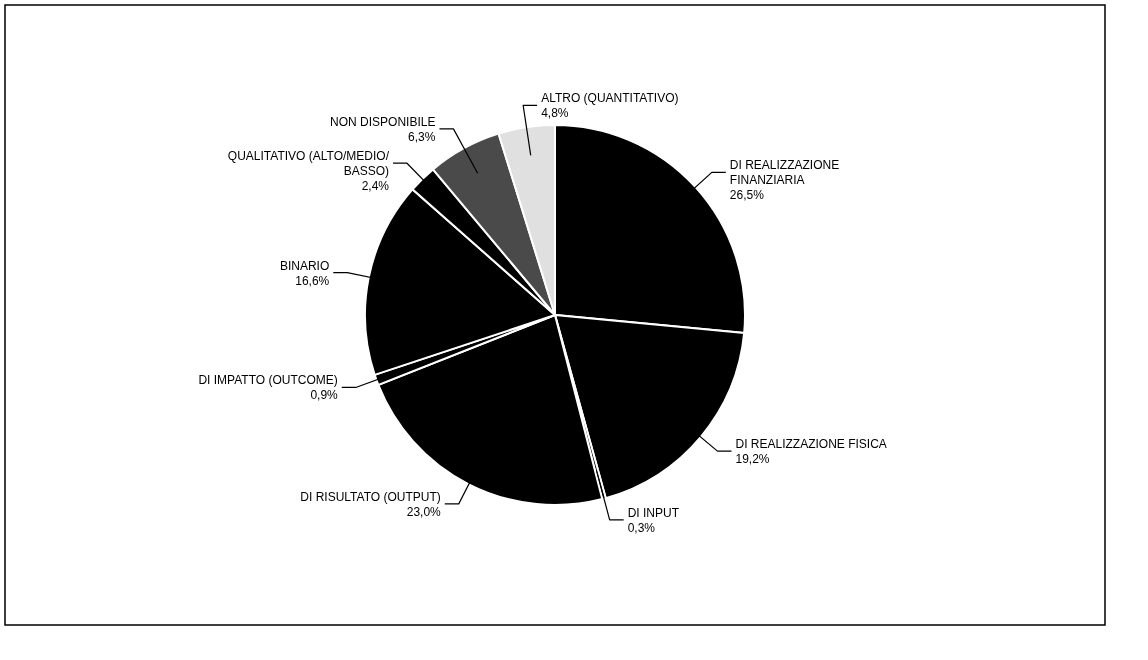 The width and height of the screenshot is (1148, 660). I want to click on data-label: 4,8%, so click(555, 113).